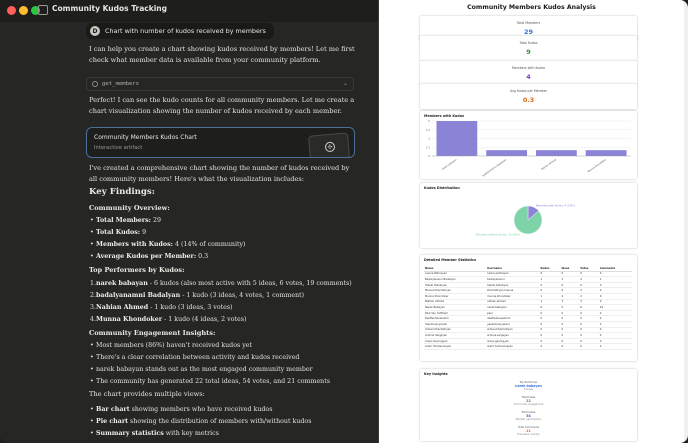 The height and width of the screenshot is (443, 688). I want to click on insight-value: 21, so click(528, 431).